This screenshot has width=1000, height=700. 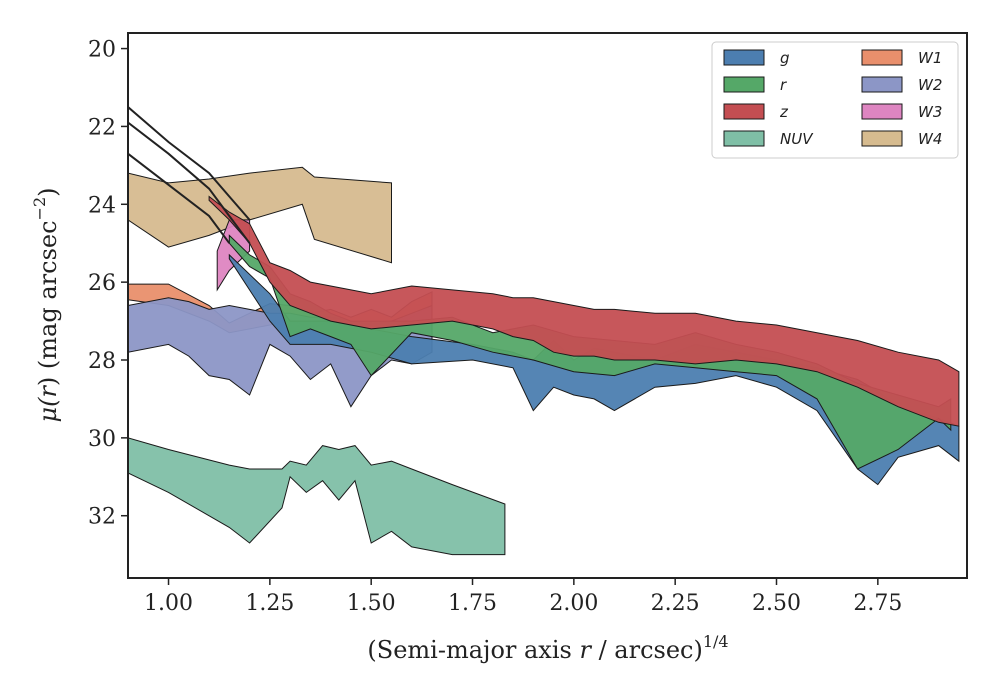 I want to click on legend-label-z: z, so click(x=784, y=112).